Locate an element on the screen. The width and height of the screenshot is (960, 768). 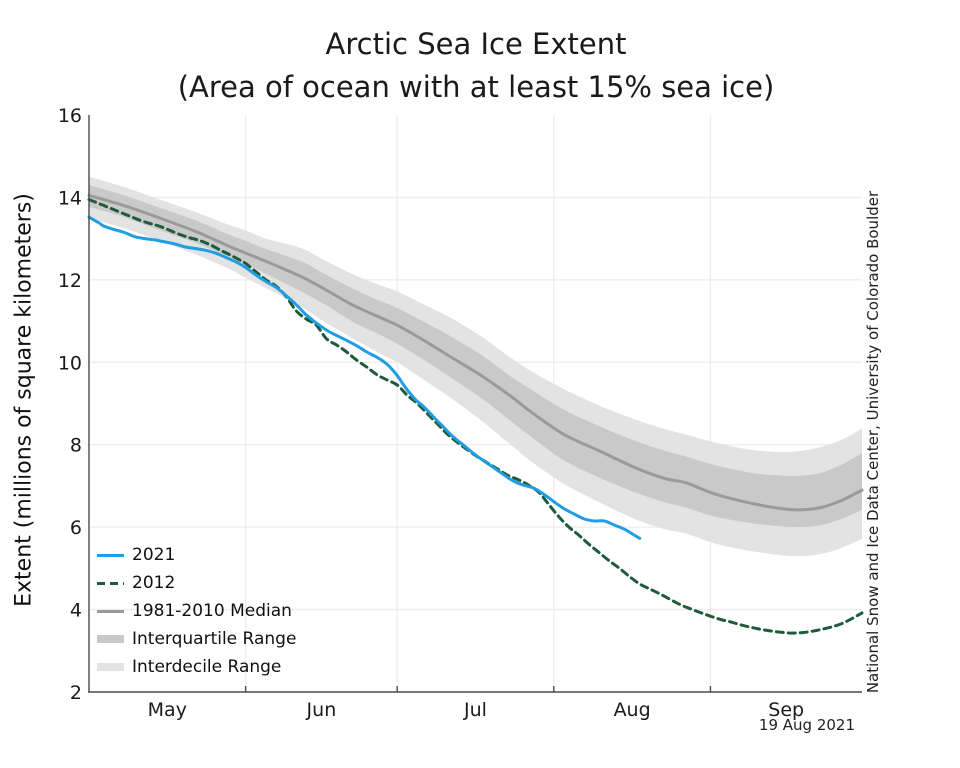
legend-label: 2021 is located at coordinates (154, 555).